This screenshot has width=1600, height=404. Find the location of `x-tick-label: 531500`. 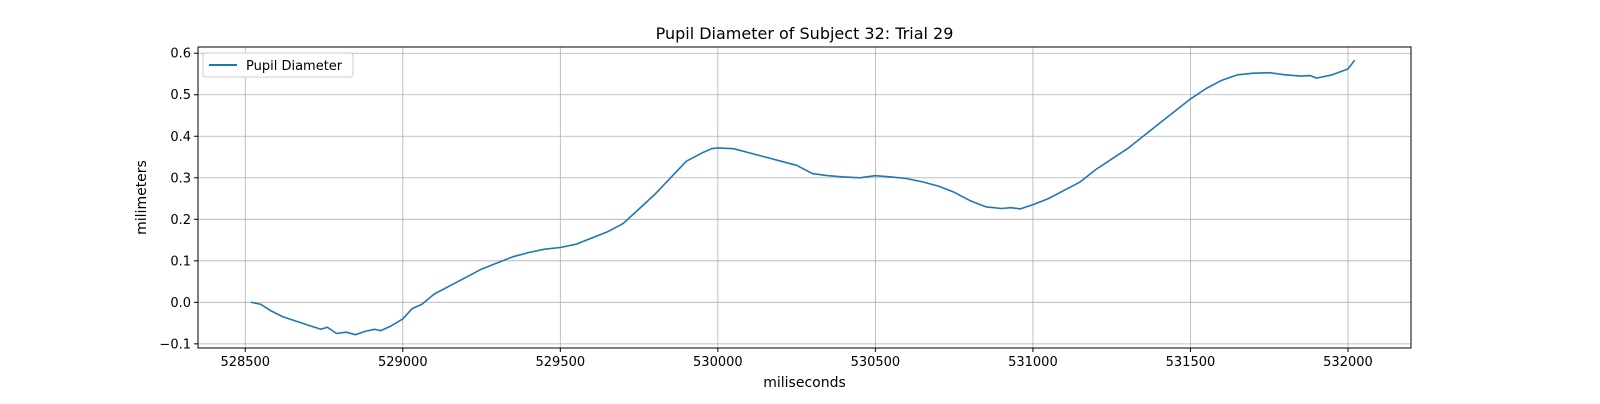

x-tick-label: 531500 is located at coordinates (1191, 362).